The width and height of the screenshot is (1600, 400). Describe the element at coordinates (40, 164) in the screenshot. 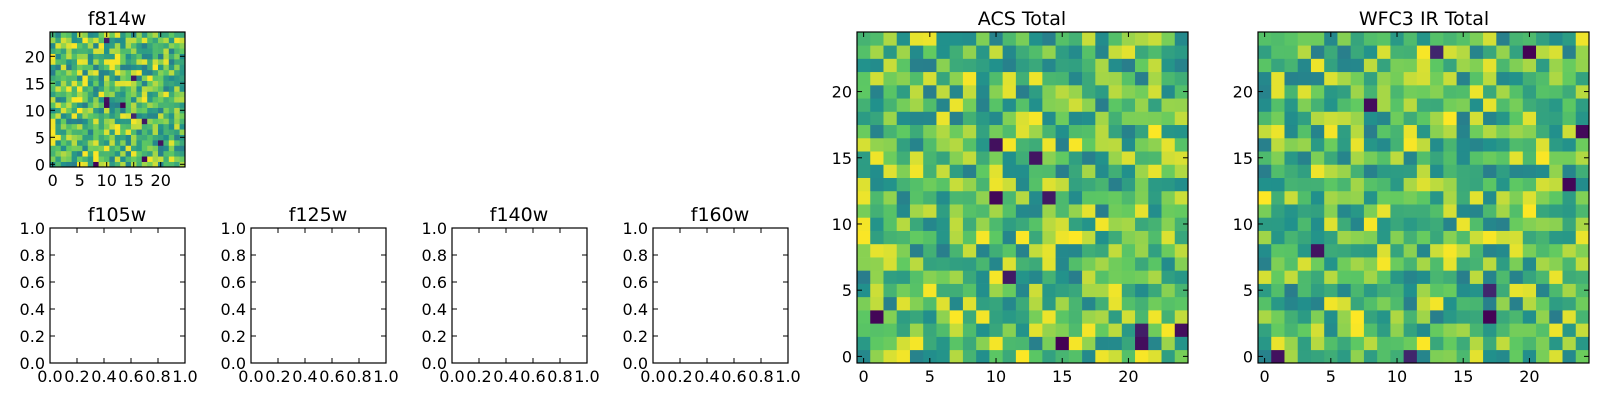

I see `y-tick-label: 0` at that location.